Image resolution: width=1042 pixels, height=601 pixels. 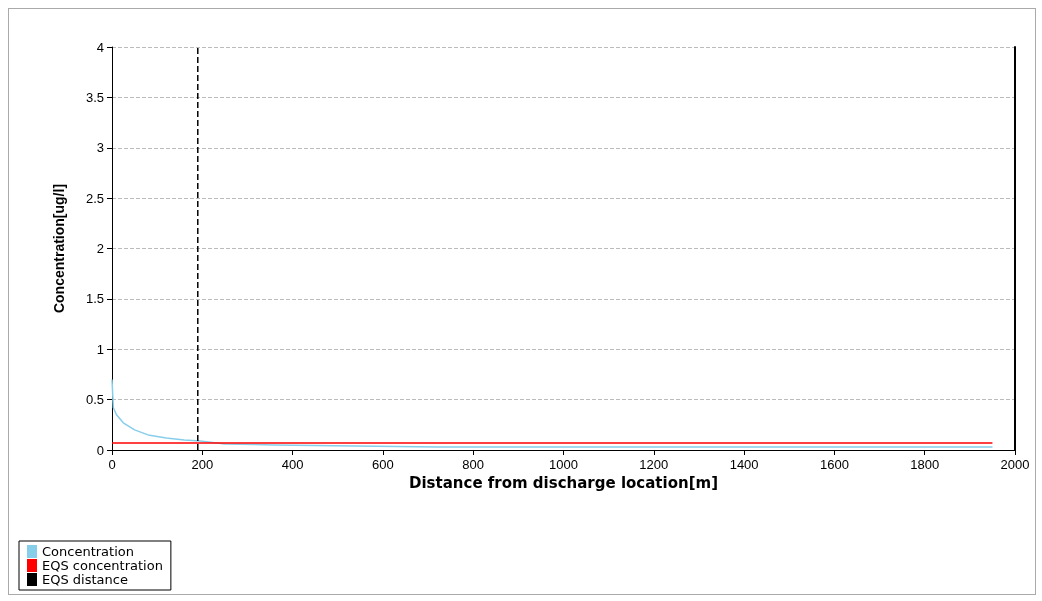 What do you see at coordinates (85, 579) in the screenshot?
I see `legend-label: EQS distance` at bounding box center [85, 579].